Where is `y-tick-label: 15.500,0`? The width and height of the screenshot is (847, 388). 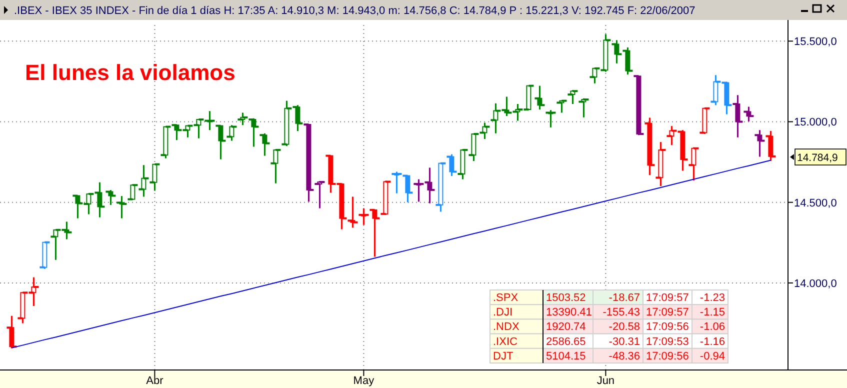
y-tick-label: 15.500,0 is located at coordinates (815, 42).